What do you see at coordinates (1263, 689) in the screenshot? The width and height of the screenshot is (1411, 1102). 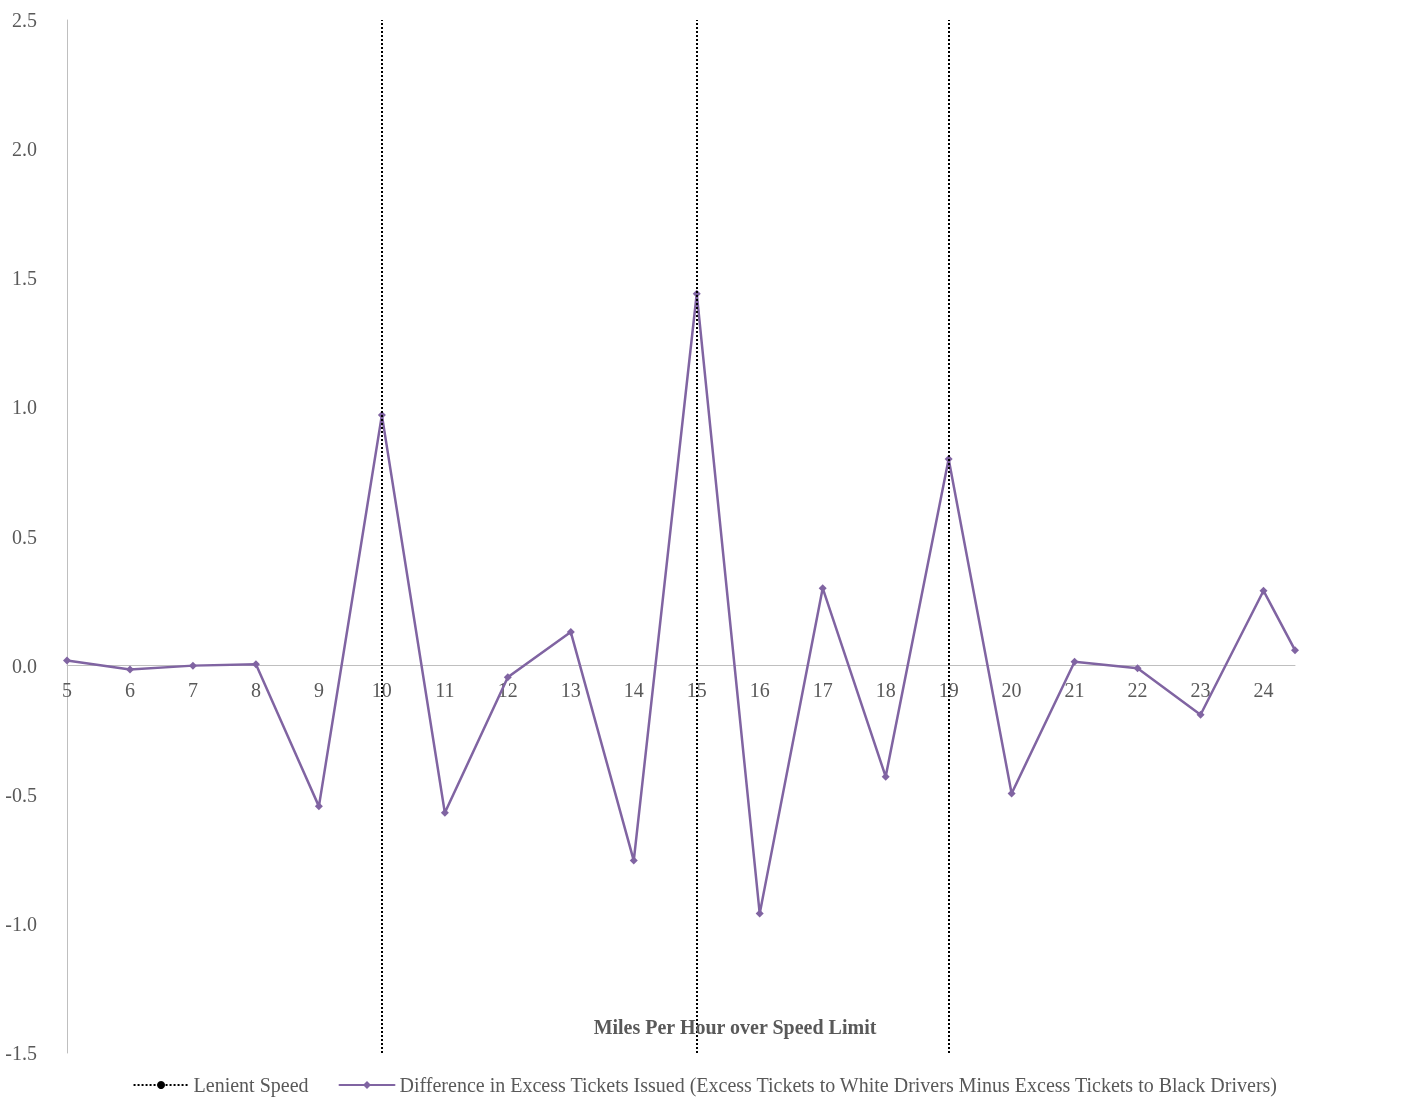 I see `x-tick-label: 24` at bounding box center [1263, 689].